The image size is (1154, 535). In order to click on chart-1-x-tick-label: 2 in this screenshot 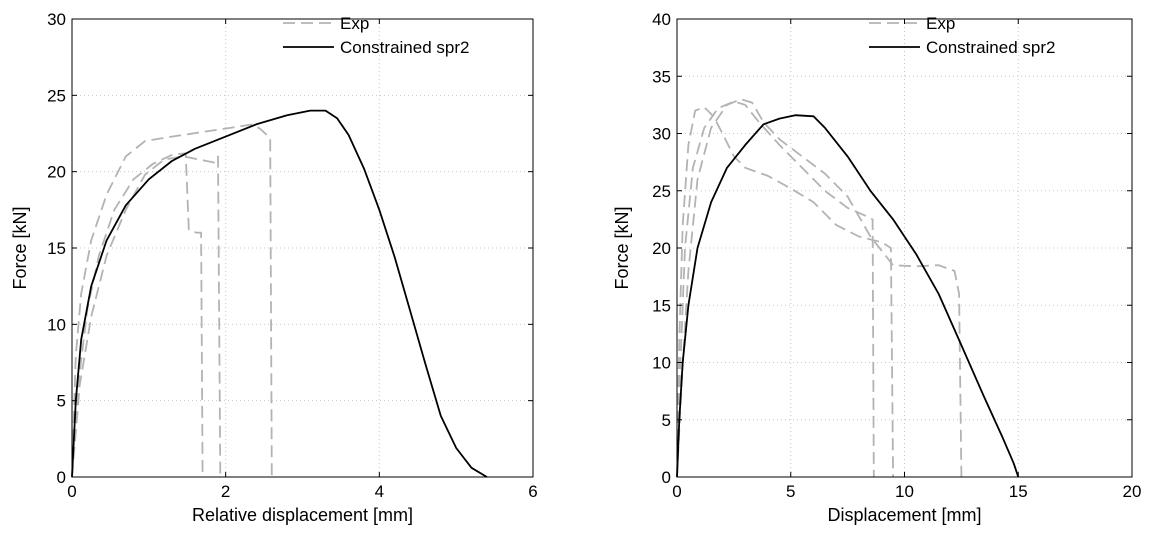, I will do `click(225, 491)`.